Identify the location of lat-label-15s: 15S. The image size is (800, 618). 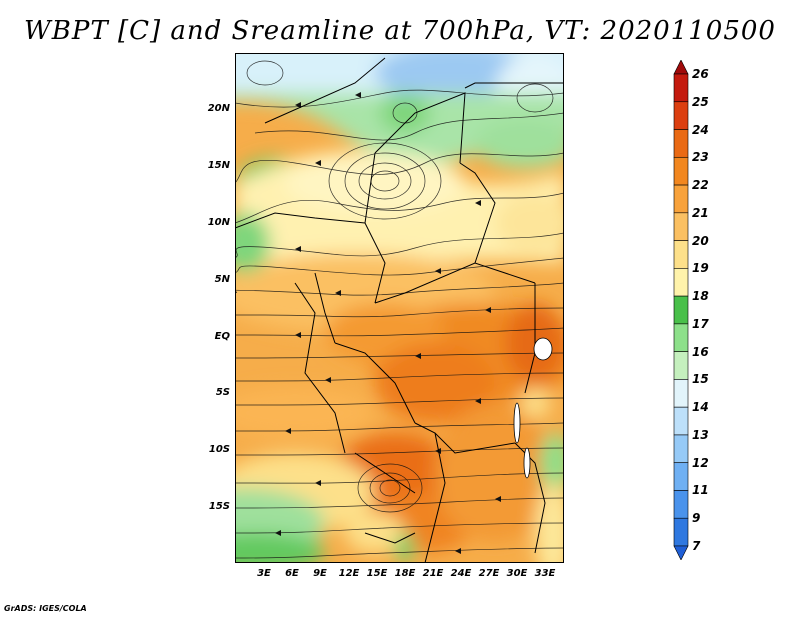
(219, 506).